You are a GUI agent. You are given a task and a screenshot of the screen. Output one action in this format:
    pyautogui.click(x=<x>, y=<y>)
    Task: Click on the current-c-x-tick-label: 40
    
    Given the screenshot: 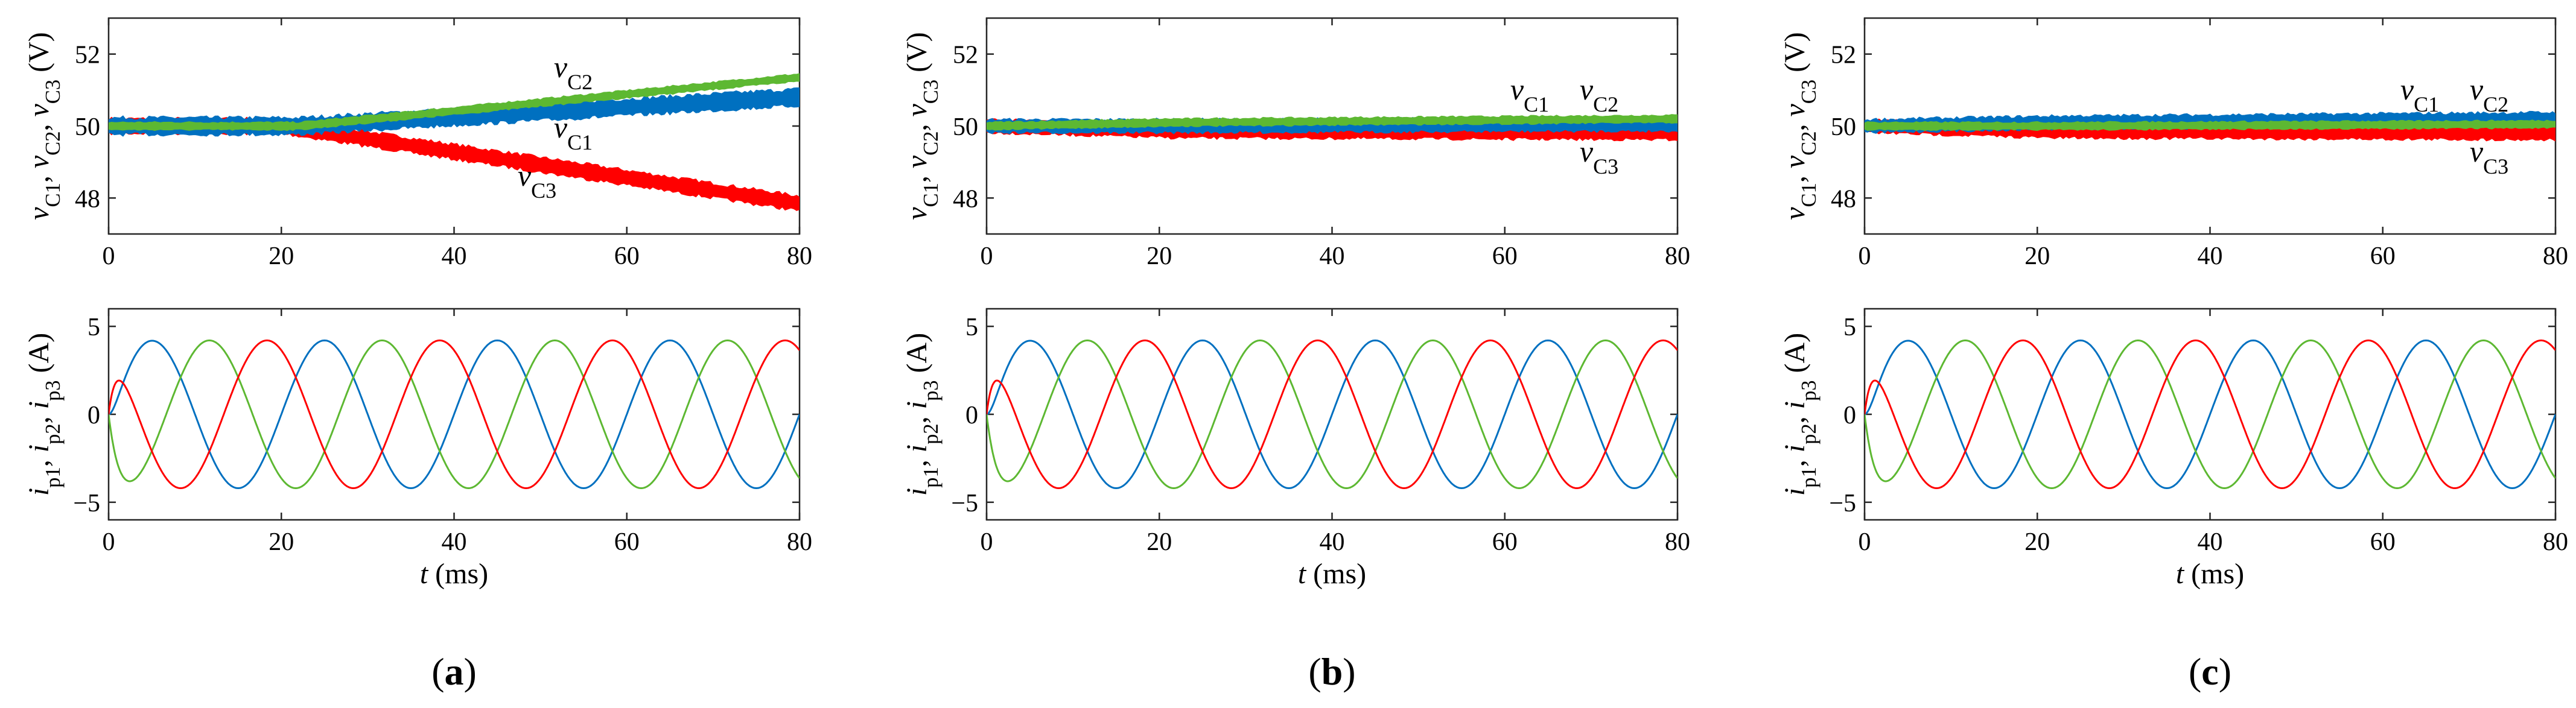 What is the action you would take?
    pyautogui.click(x=2210, y=542)
    